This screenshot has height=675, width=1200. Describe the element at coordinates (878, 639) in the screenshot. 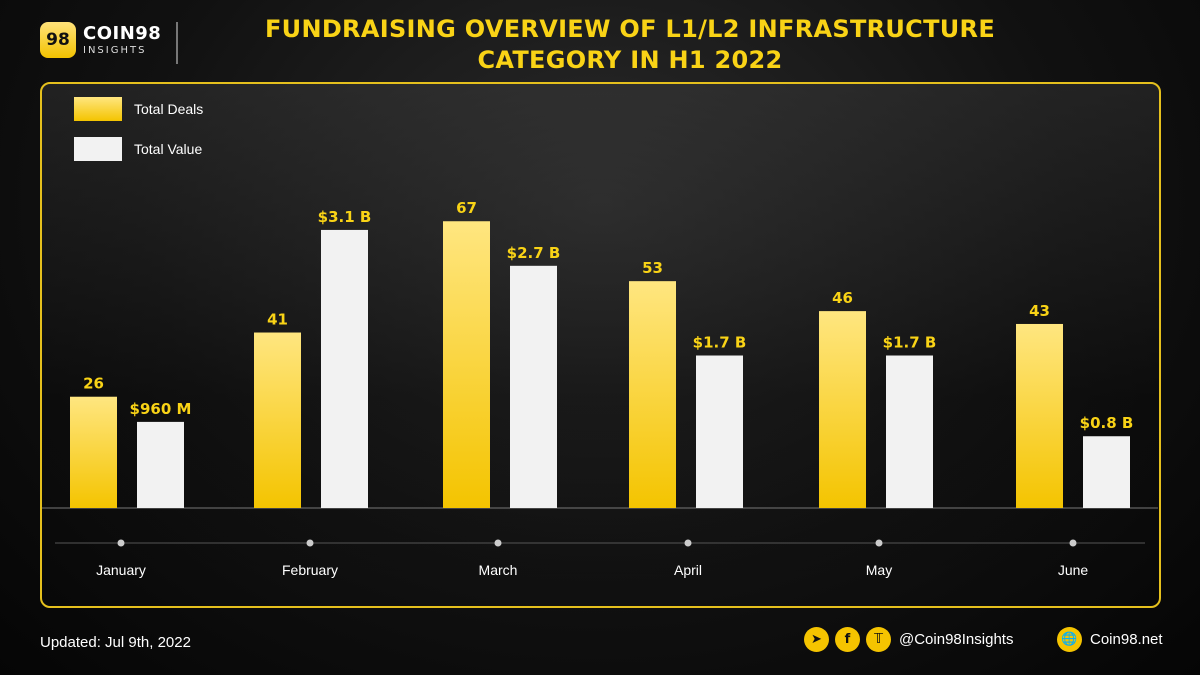

I see `twitter-icon: 𝕋` at that location.